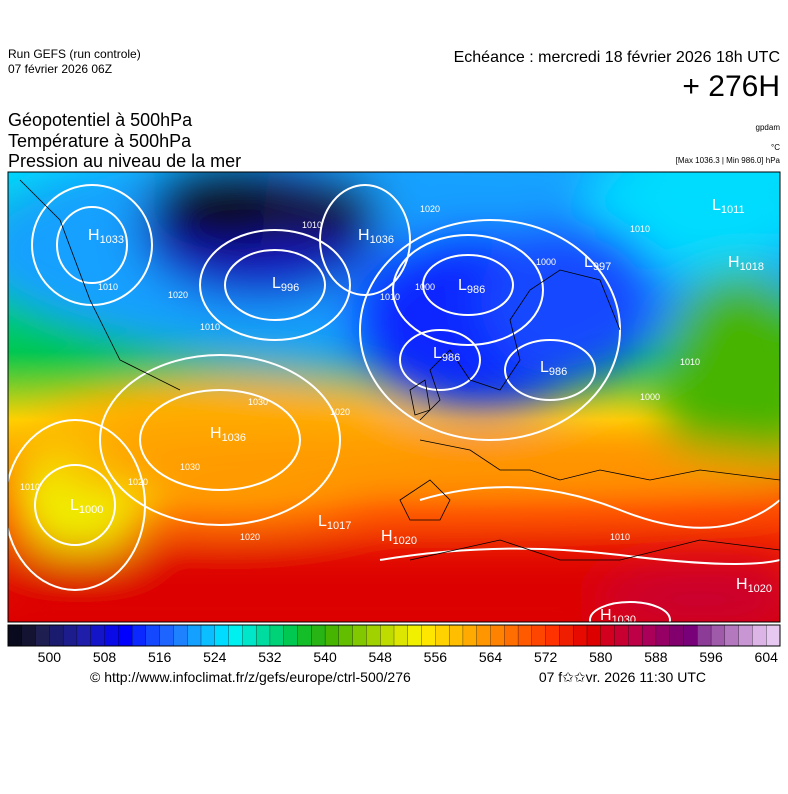  Describe the element at coordinates (733, 210) in the screenshot. I see `center-value: 1011` at that location.